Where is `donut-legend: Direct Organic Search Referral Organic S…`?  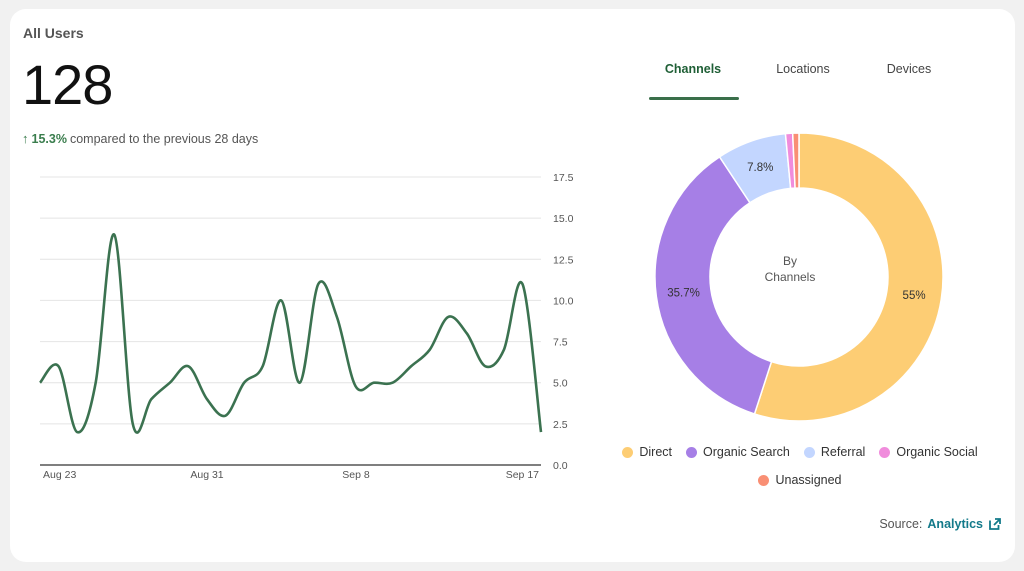
donut-legend: Direct Organic Search Referral Organic S… is located at coordinates (800, 473).